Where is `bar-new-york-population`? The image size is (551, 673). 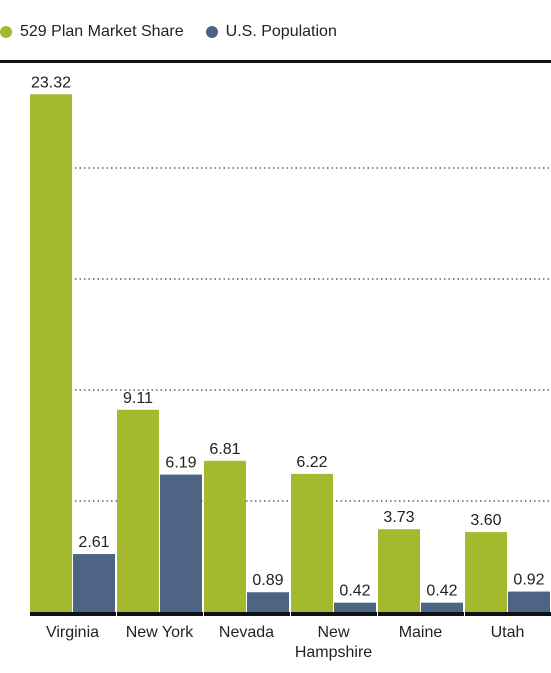 bar-new-york-population is located at coordinates (181, 543).